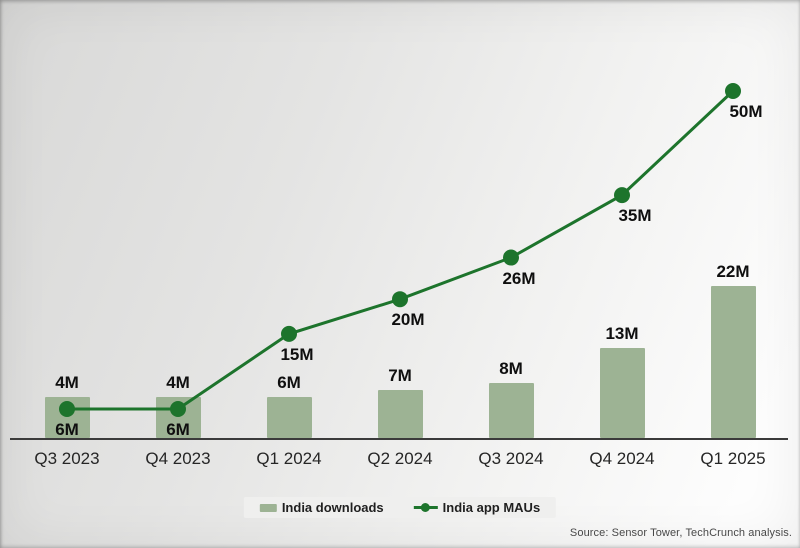 The image size is (800, 548). Describe the element at coordinates (400, 507) in the screenshot. I see `legend: India downloads India app MAUs` at that location.